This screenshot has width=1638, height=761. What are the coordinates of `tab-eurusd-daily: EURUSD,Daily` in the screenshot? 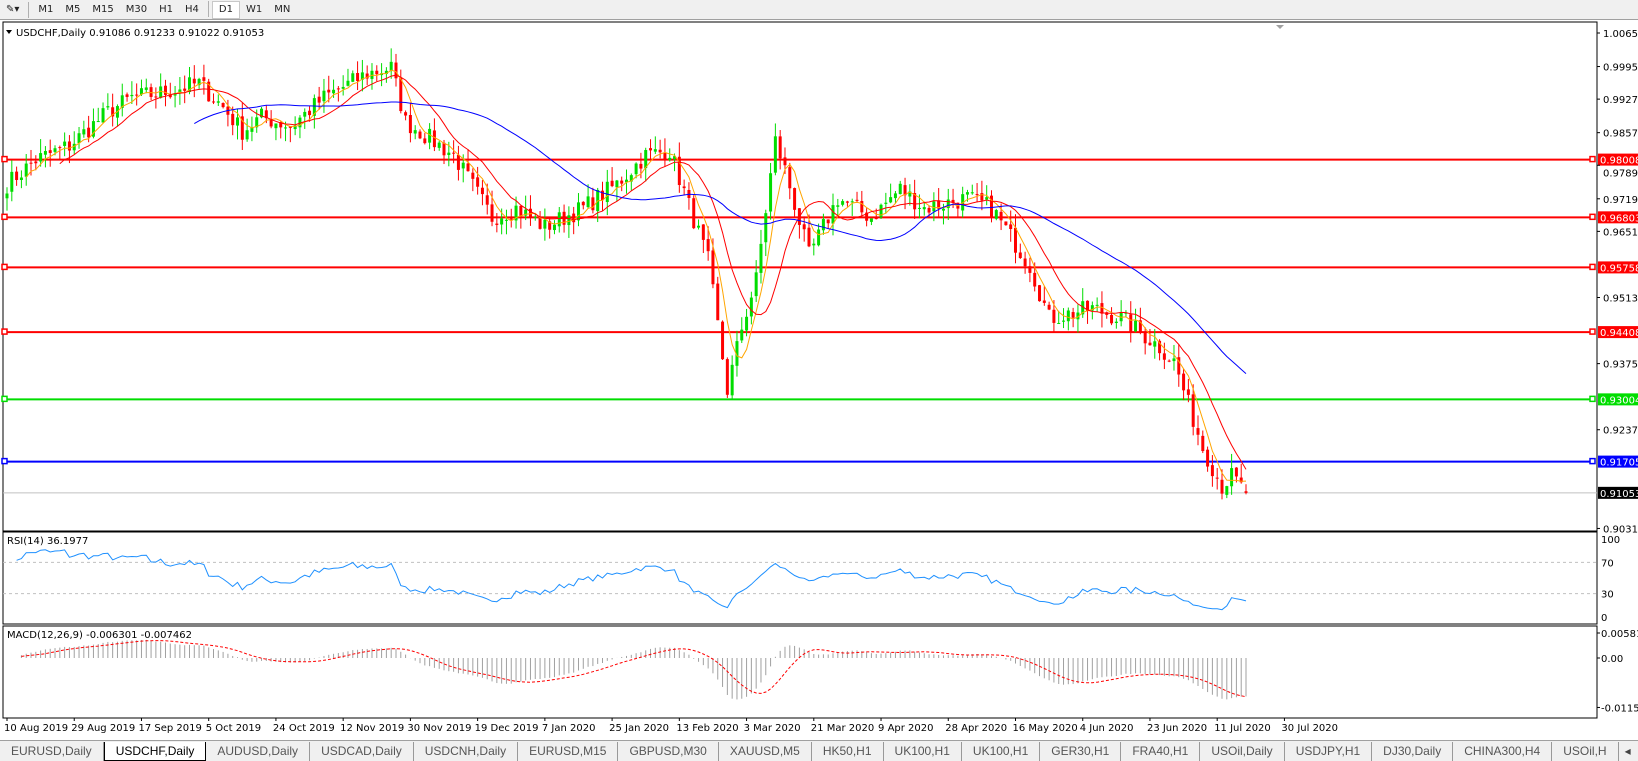 It's located at (52, 751).